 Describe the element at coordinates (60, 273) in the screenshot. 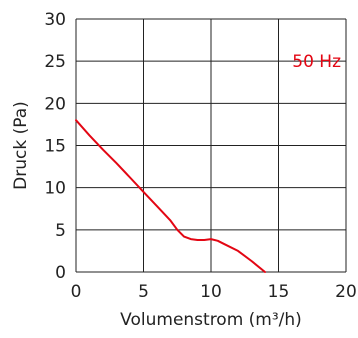

I see `y-tick-label: 0` at that location.